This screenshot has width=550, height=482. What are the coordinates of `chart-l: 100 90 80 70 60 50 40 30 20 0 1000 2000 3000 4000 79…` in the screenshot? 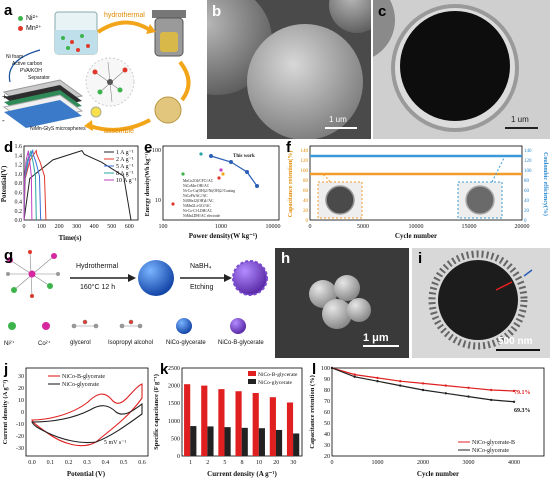 It's located at (427, 422).